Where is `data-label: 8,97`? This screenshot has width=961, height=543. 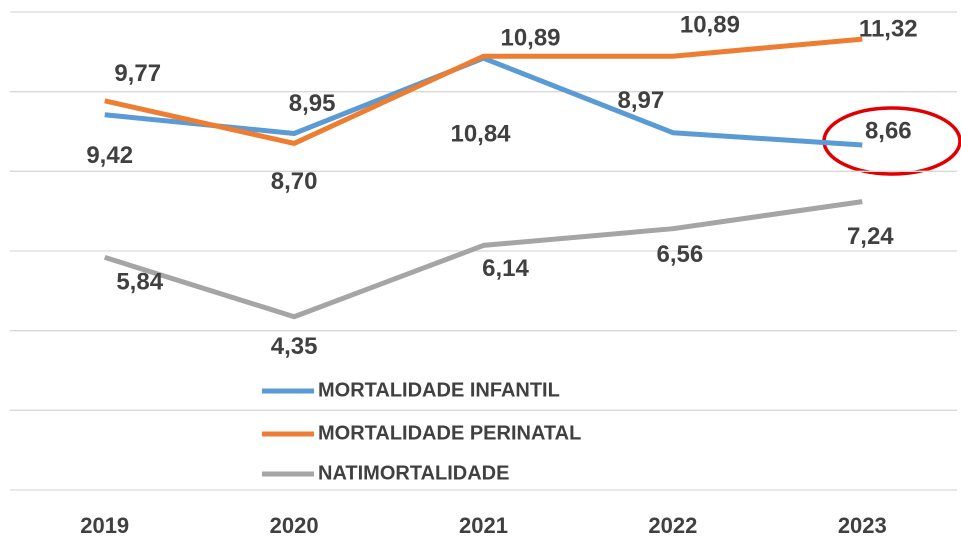
data-label: 8,97 is located at coordinates (641, 100).